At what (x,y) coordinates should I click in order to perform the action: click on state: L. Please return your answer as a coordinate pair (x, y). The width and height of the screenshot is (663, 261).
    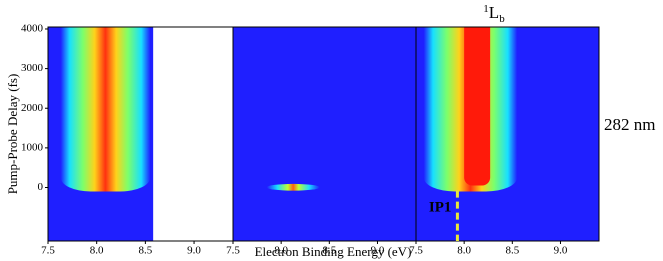
    Looking at the image, I should click on (494, 12).